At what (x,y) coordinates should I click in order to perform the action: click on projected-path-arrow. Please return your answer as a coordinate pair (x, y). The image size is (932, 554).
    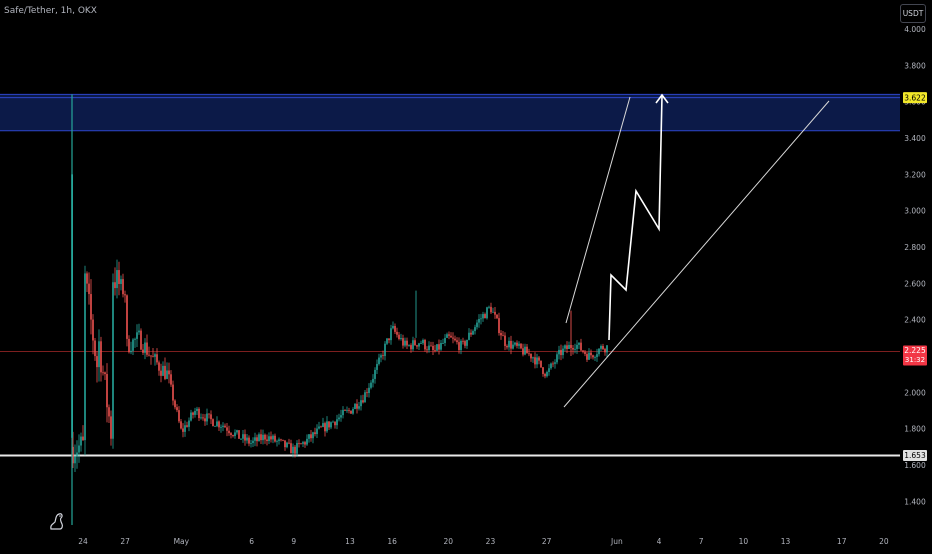
    Looking at the image, I should click on (635, 218).